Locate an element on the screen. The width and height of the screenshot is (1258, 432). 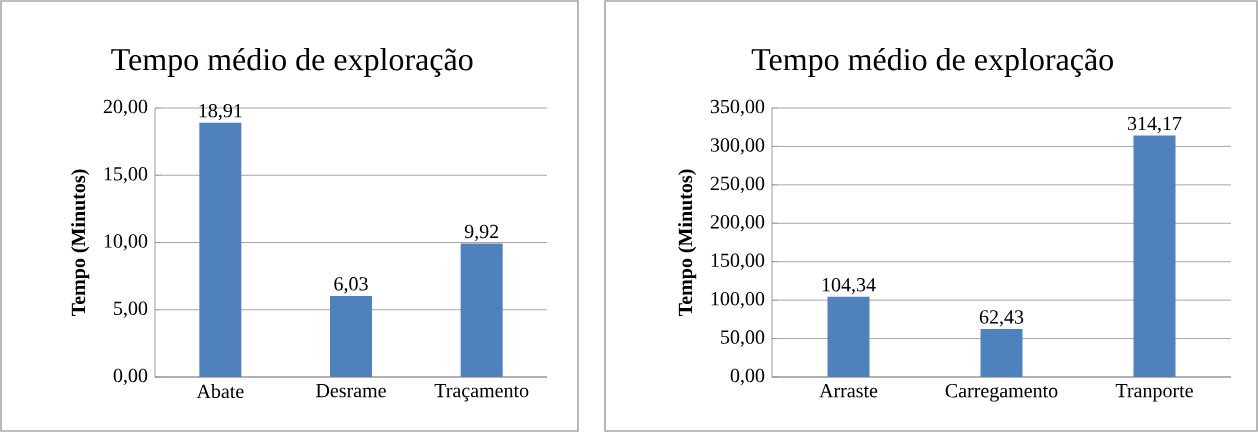
y-tick-label: 5,00 is located at coordinates (131, 309).